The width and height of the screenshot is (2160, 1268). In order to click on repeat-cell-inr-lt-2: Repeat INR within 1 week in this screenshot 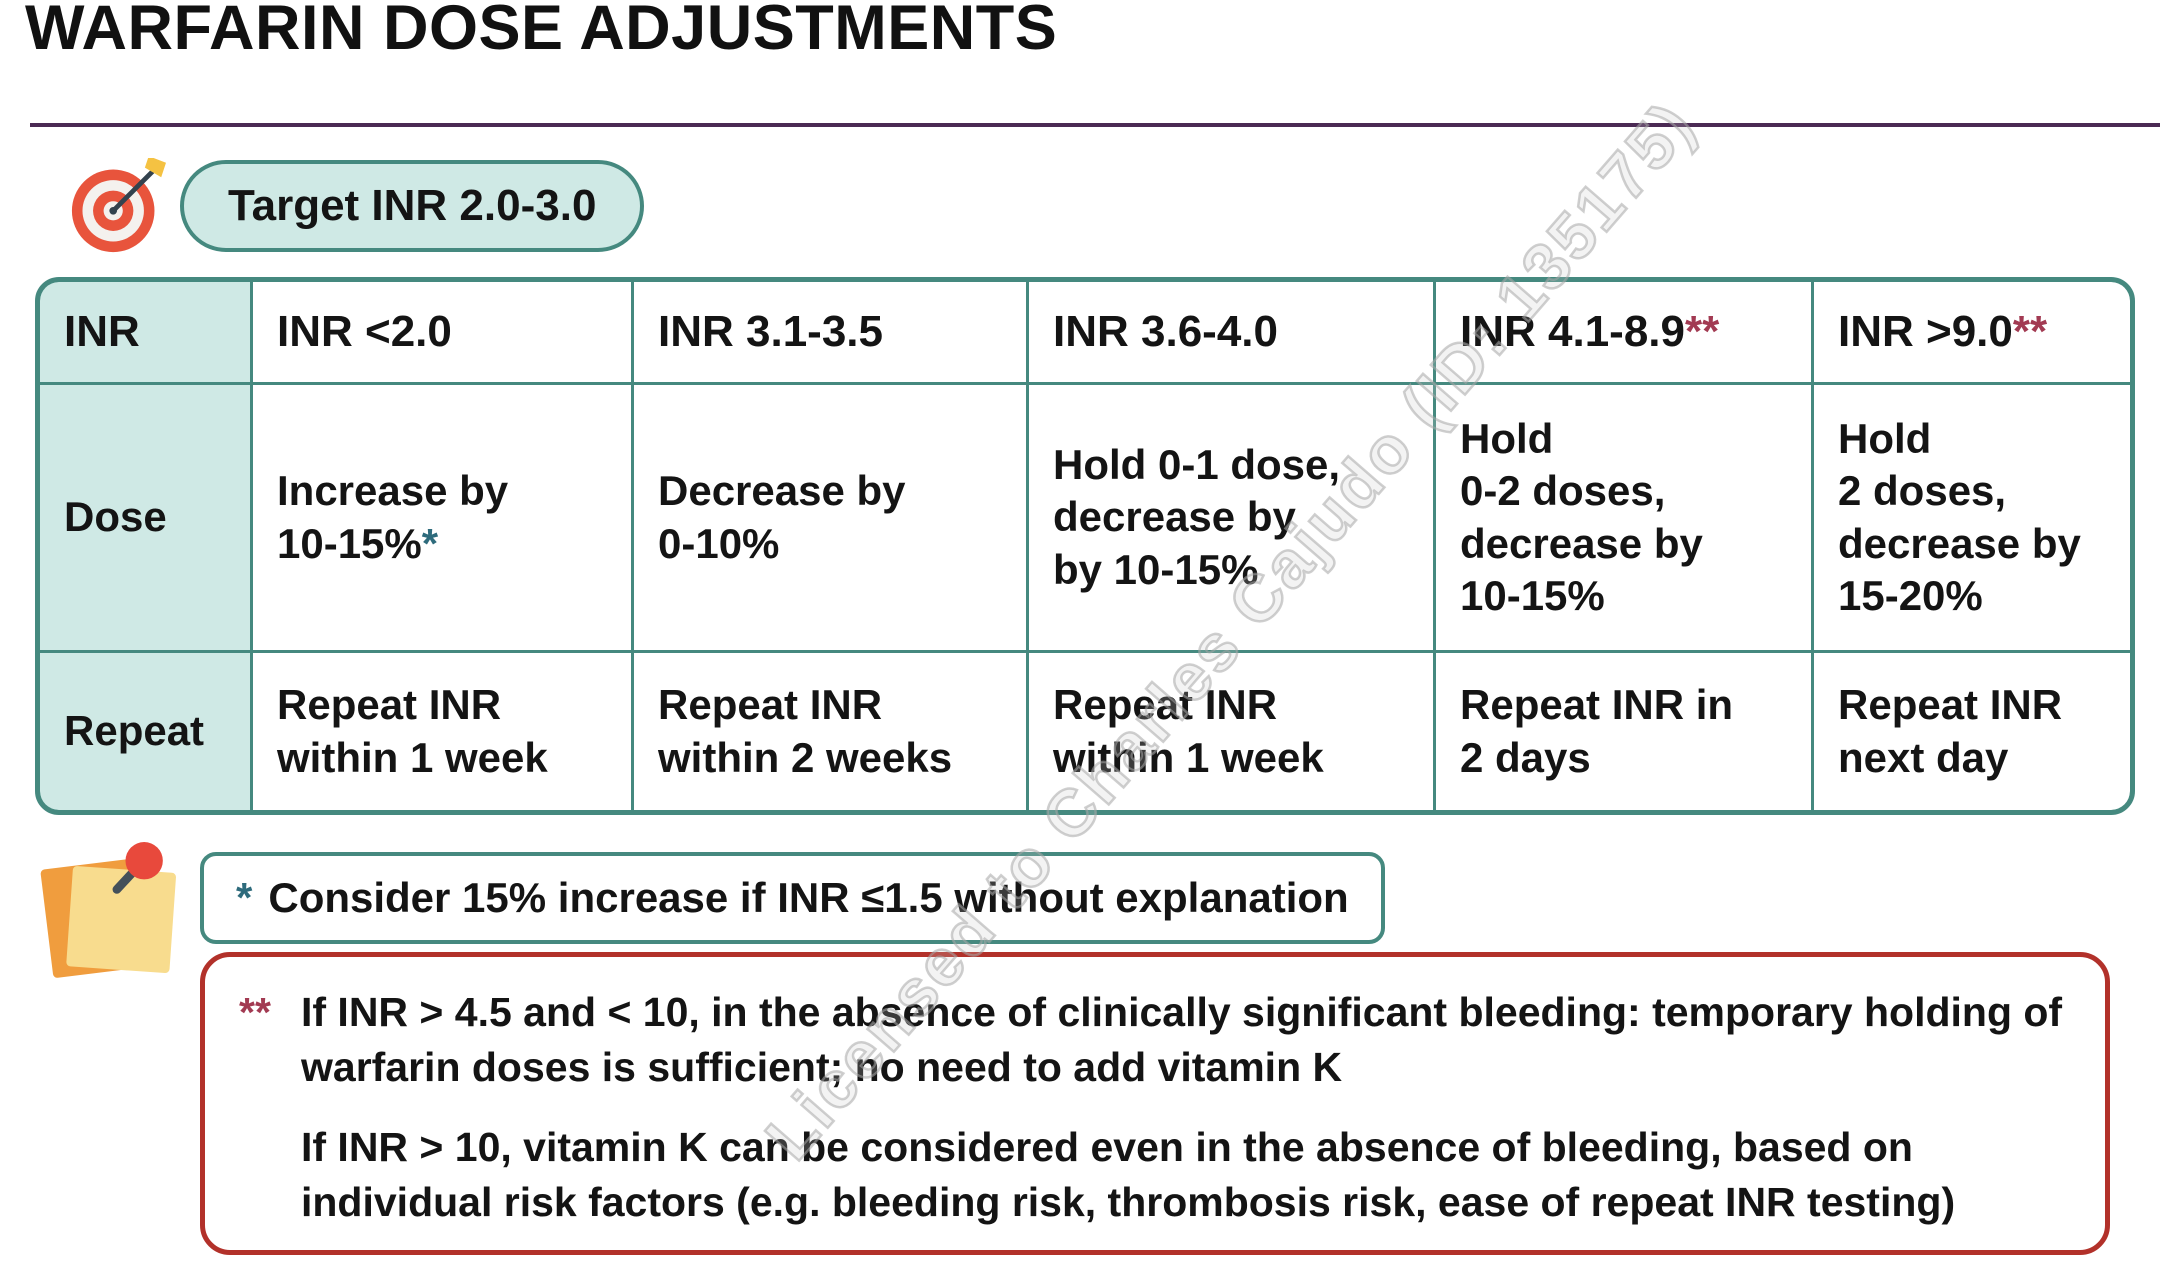, I will do `click(442, 731)`.